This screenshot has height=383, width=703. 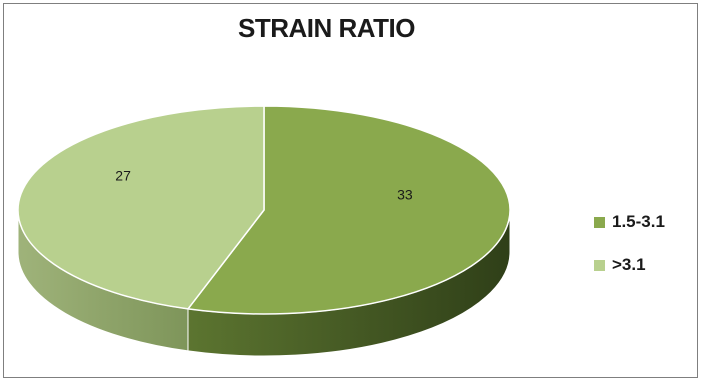 I want to click on data-label-0: 33, so click(x=405, y=194).